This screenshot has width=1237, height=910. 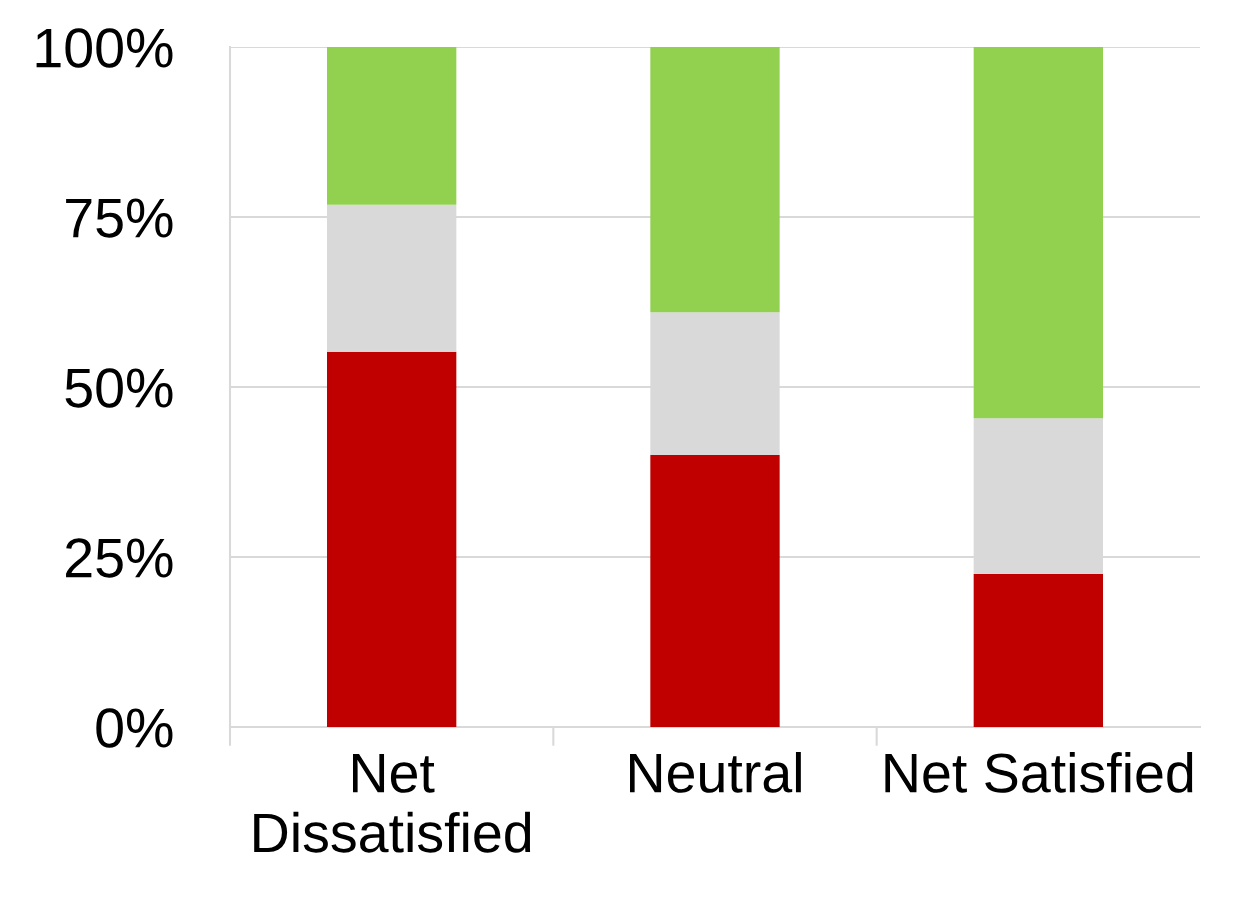 I want to click on y-tick-label: 100%, so click(x=104, y=48).